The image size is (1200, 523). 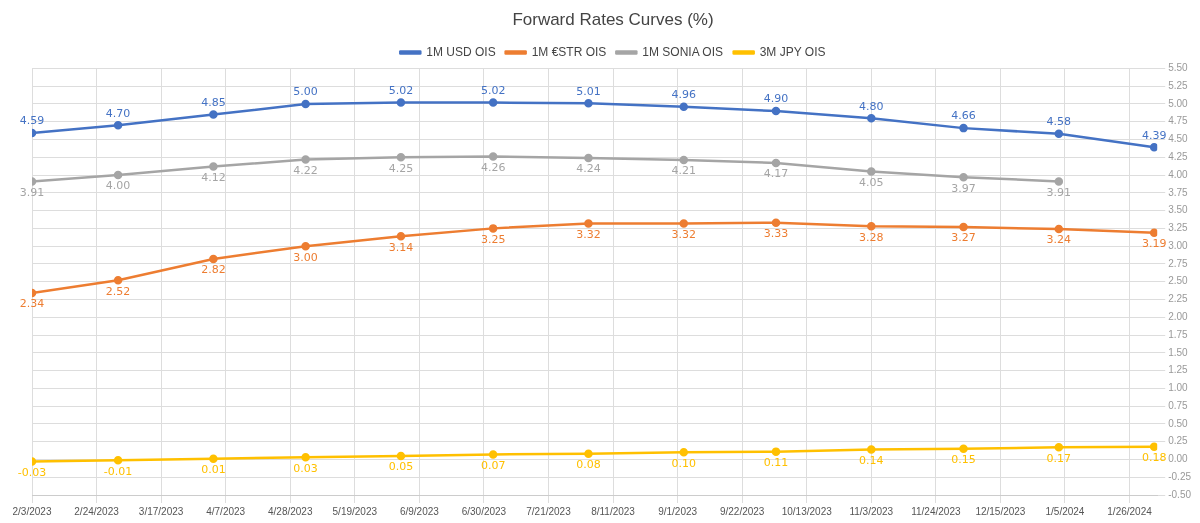 What do you see at coordinates (963, 460) in the screenshot?
I see `data-label: 0.15` at bounding box center [963, 460].